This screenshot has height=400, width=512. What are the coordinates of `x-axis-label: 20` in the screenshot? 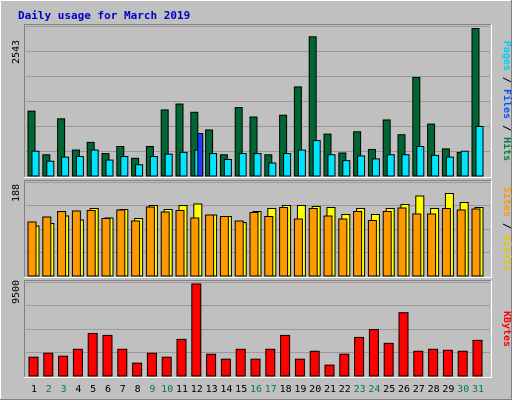 It's located at (315, 389).